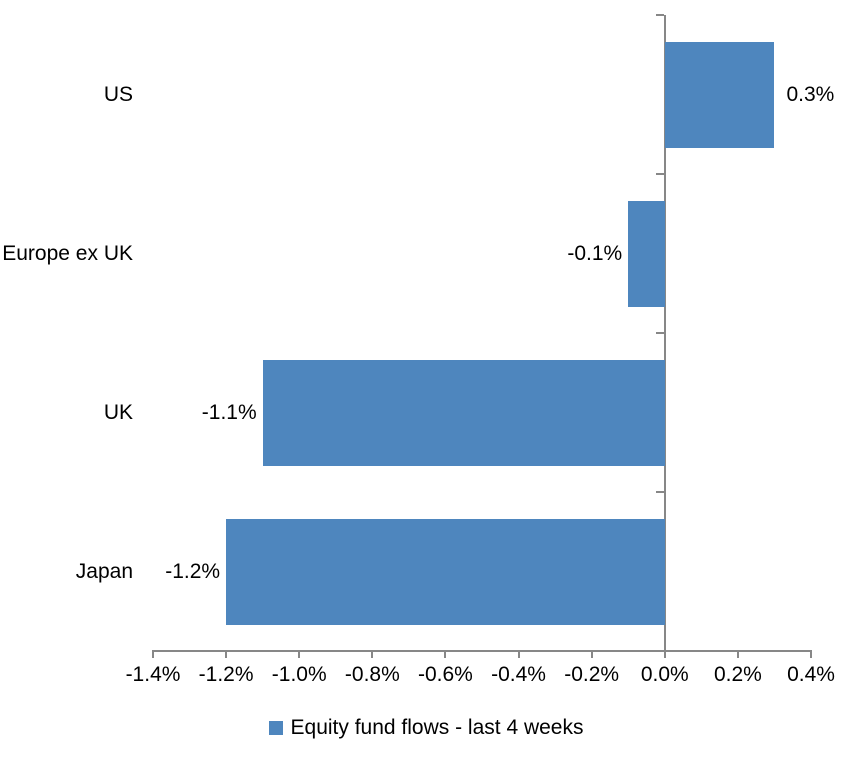 This screenshot has width=852, height=757. What do you see at coordinates (664, 674) in the screenshot?
I see `x-tick-label: 0.0%` at bounding box center [664, 674].